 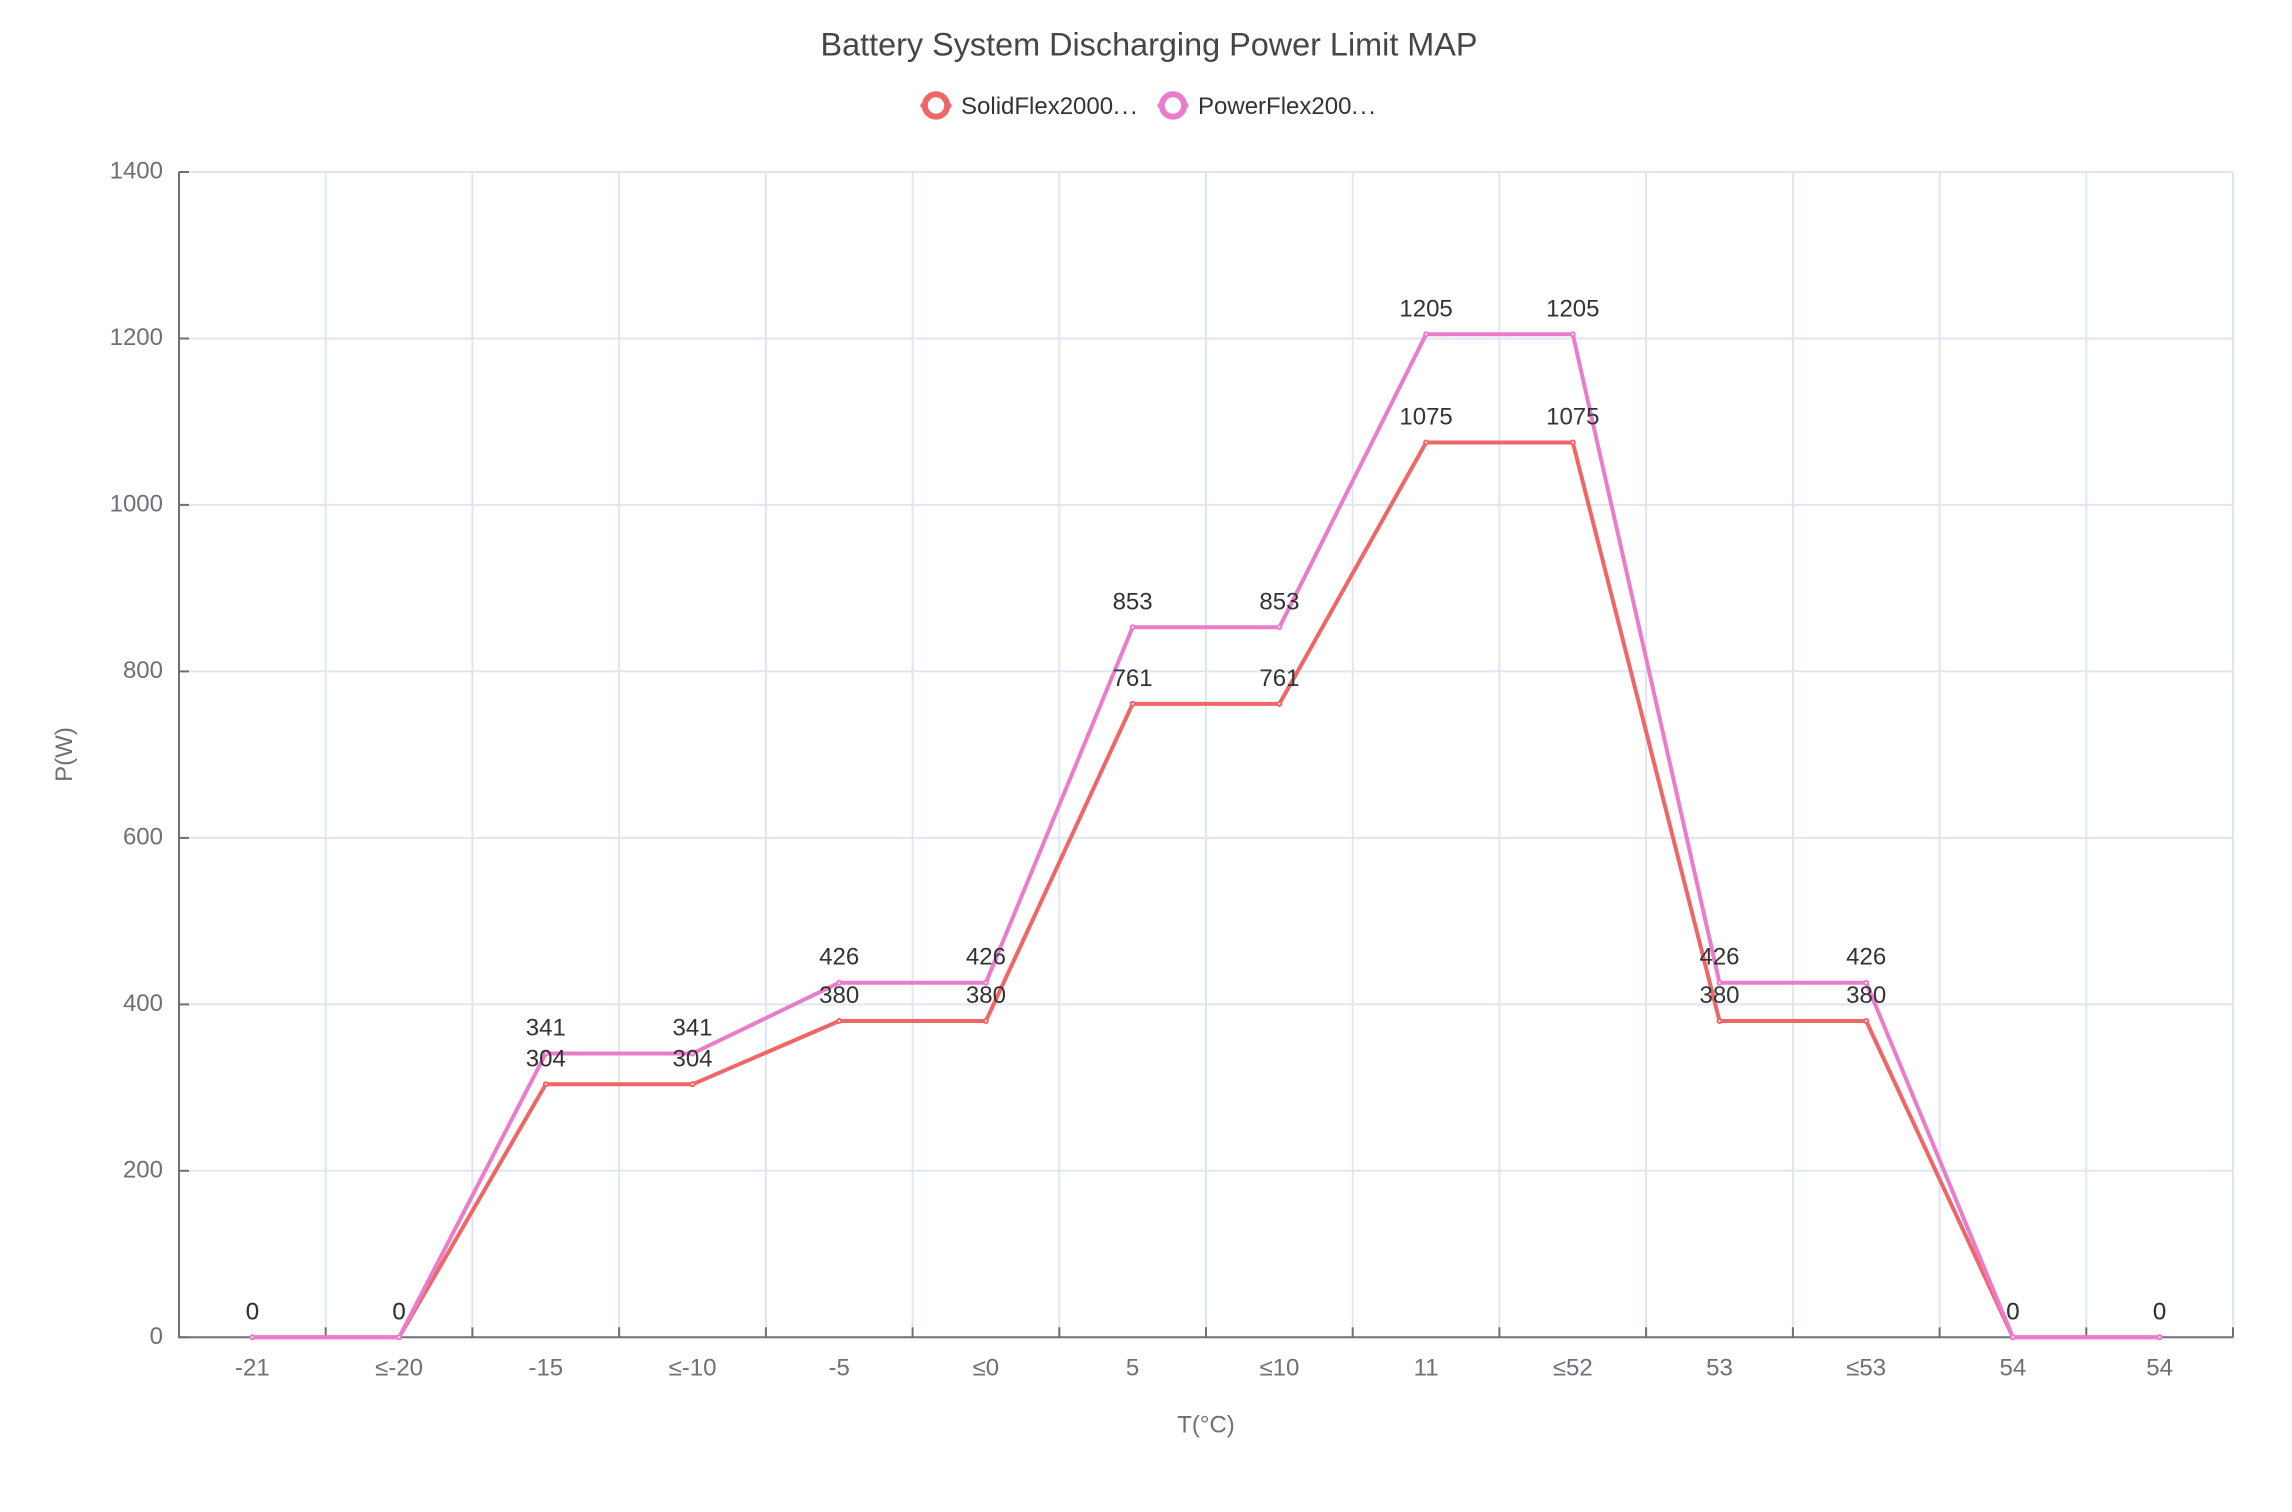 What do you see at coordinates (693, 1368) in the screenshot?
I see `svg-text: ≤-10` at bounding box center [693, 1368].